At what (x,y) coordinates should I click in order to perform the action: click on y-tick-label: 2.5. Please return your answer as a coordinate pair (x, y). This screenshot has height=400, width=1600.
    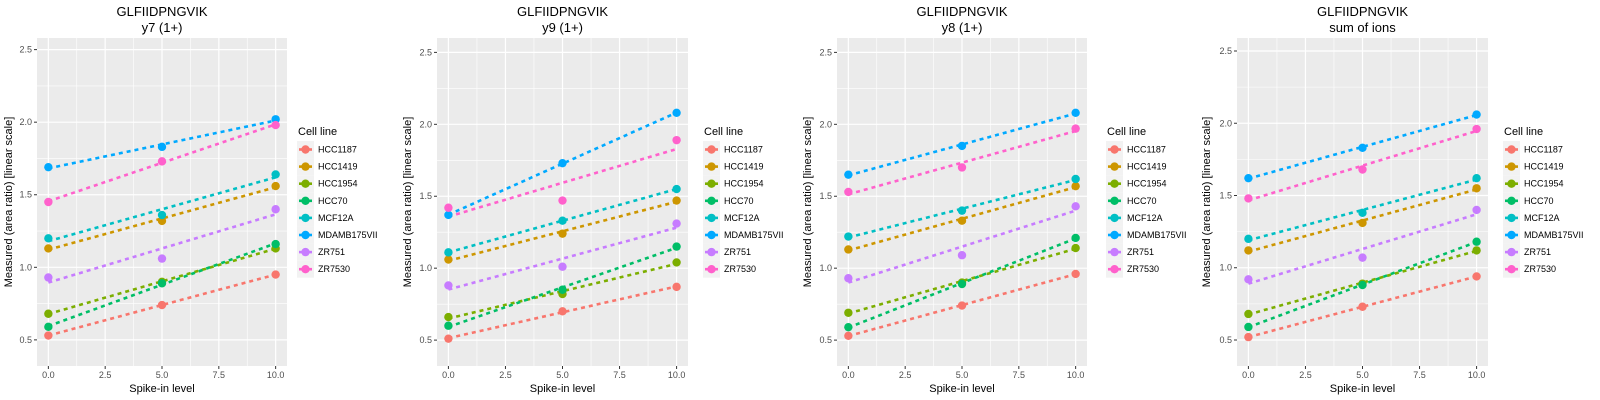
    Looking at the image, I should click on (425, 52).